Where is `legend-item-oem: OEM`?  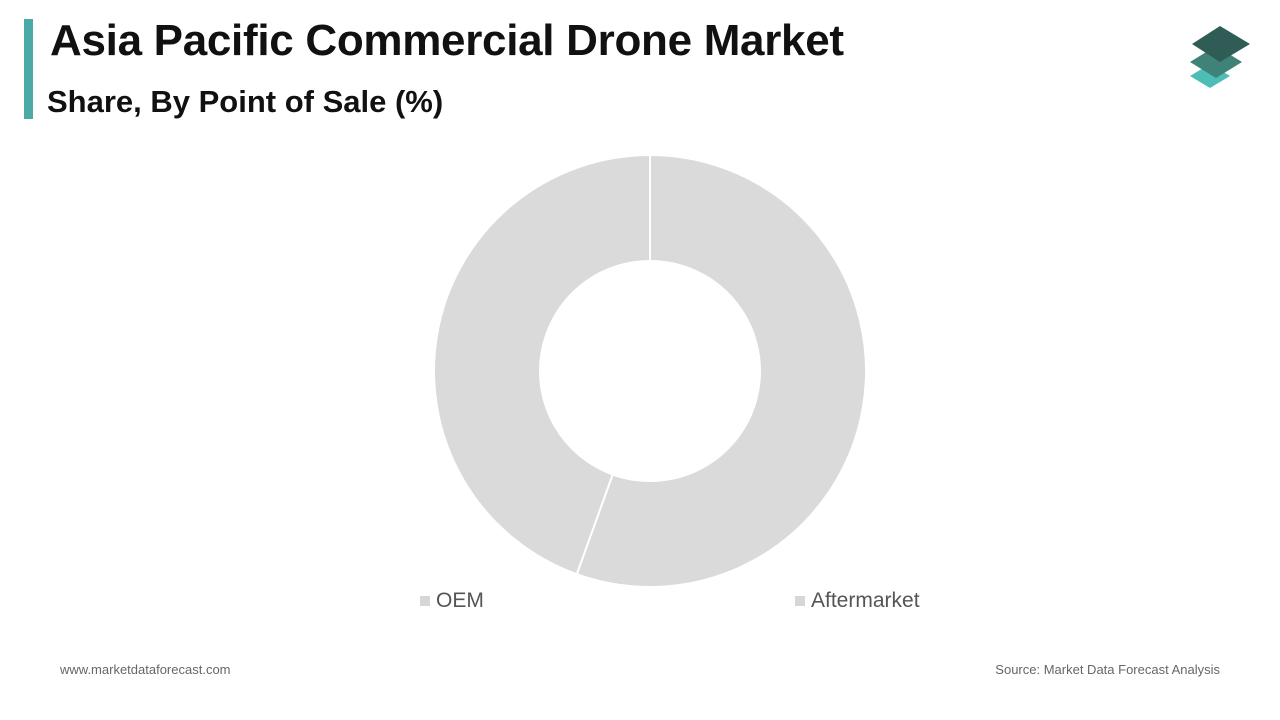
legend-item-oem: OEM is located at coordinates (452, 601).